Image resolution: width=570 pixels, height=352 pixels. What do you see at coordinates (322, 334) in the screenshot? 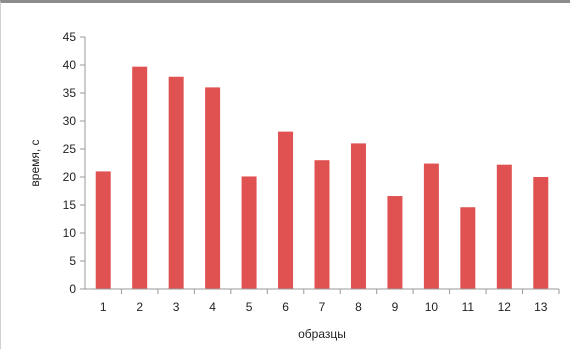
I see `x-axis-title: образцы` at bounding box center [322, 334].